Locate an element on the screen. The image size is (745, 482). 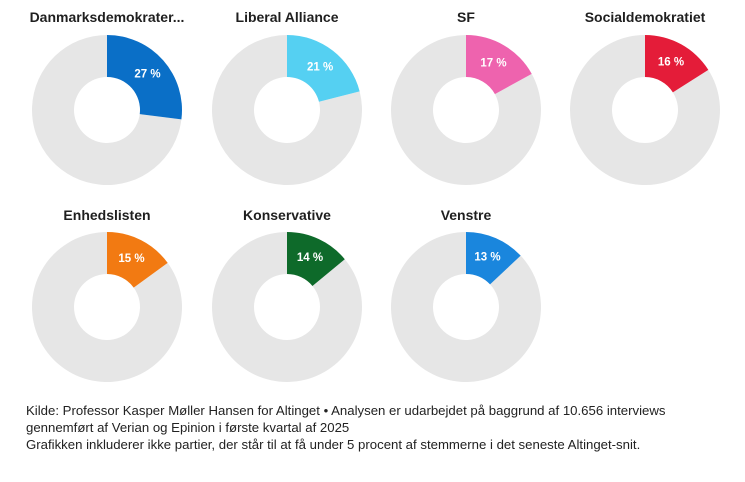
donut-slice-konservative is located at coordinates (316, 259).